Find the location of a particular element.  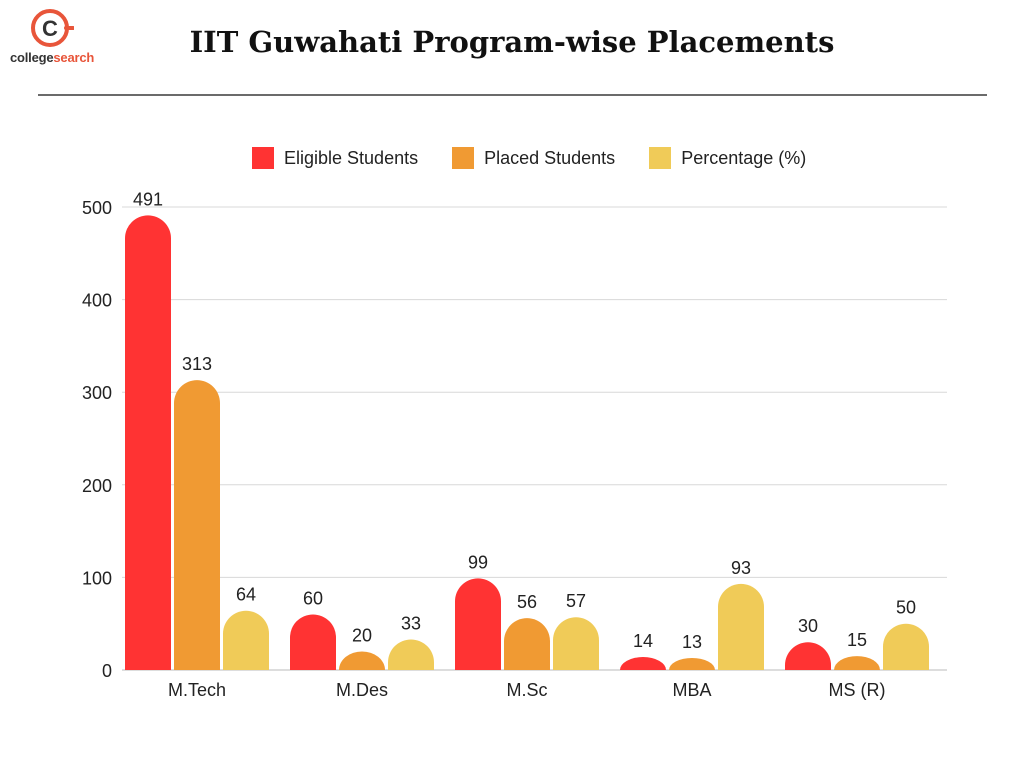

x-category-label: M.Sc is located at coordinates (526, 690).